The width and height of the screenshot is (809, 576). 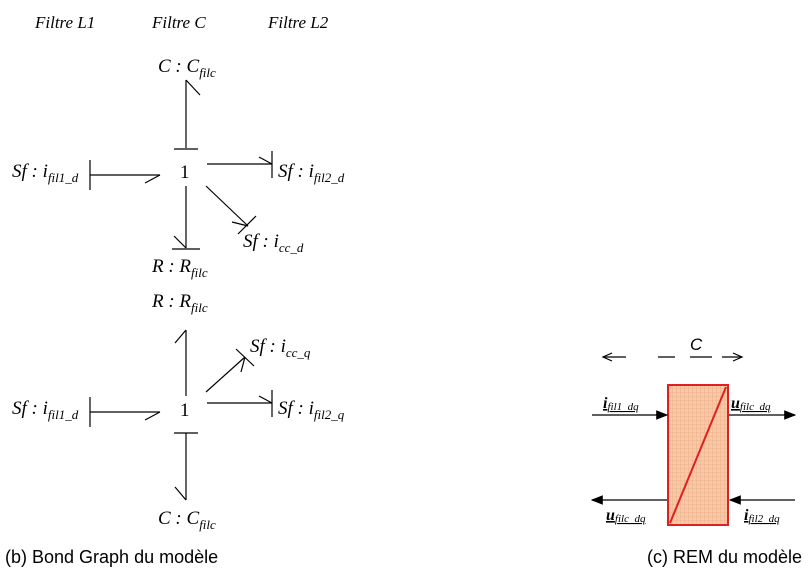 I want to click on signal-label: ifil2_dq, so click(x=762, y=516).